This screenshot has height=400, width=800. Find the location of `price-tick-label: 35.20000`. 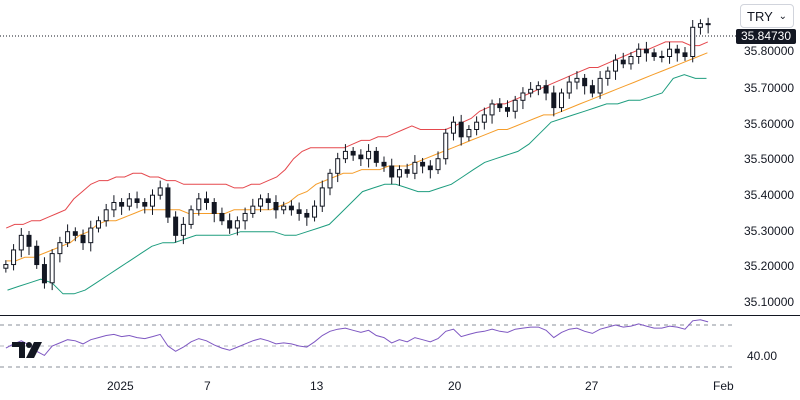

price-tick-label: 35.20000 is located at coordinates (769, 266).